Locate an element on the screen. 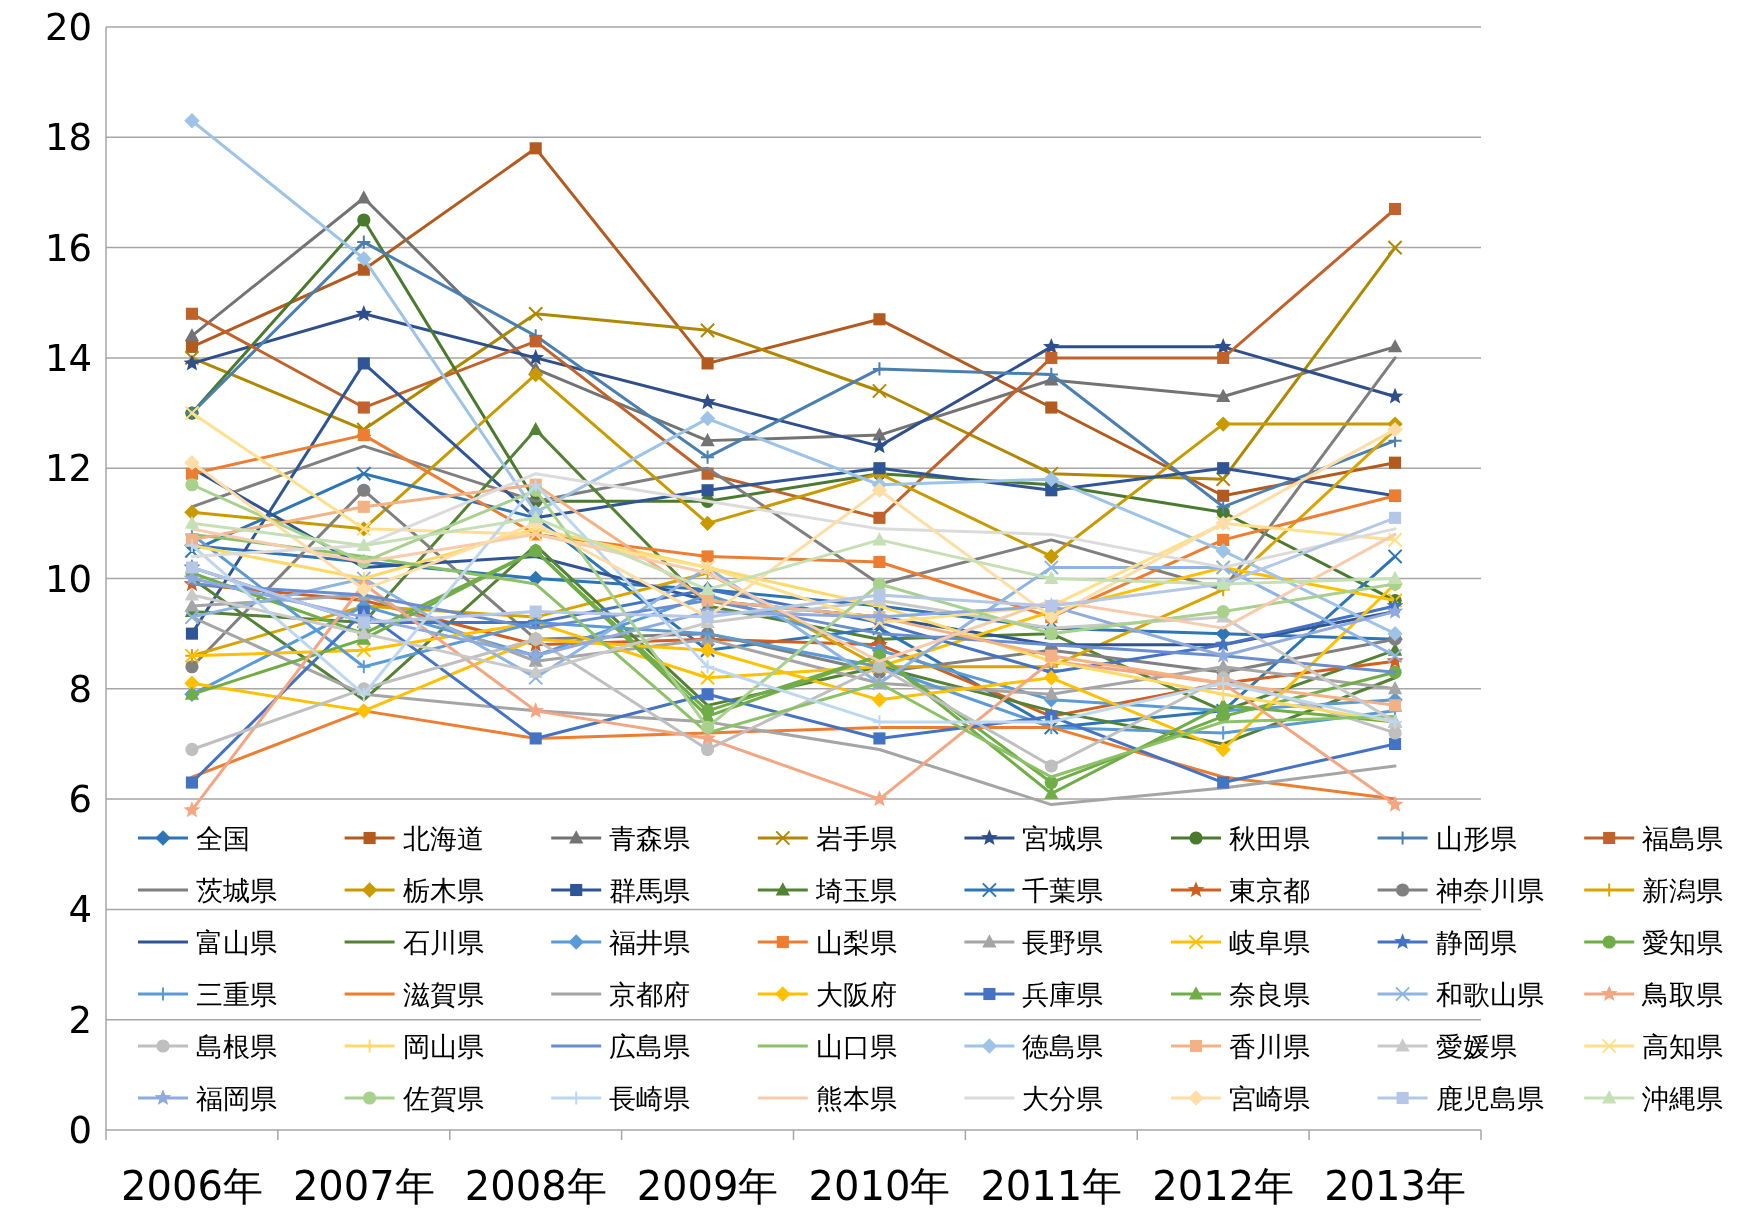  legend-label: 長野県 is located at coordinates (1063, 942).